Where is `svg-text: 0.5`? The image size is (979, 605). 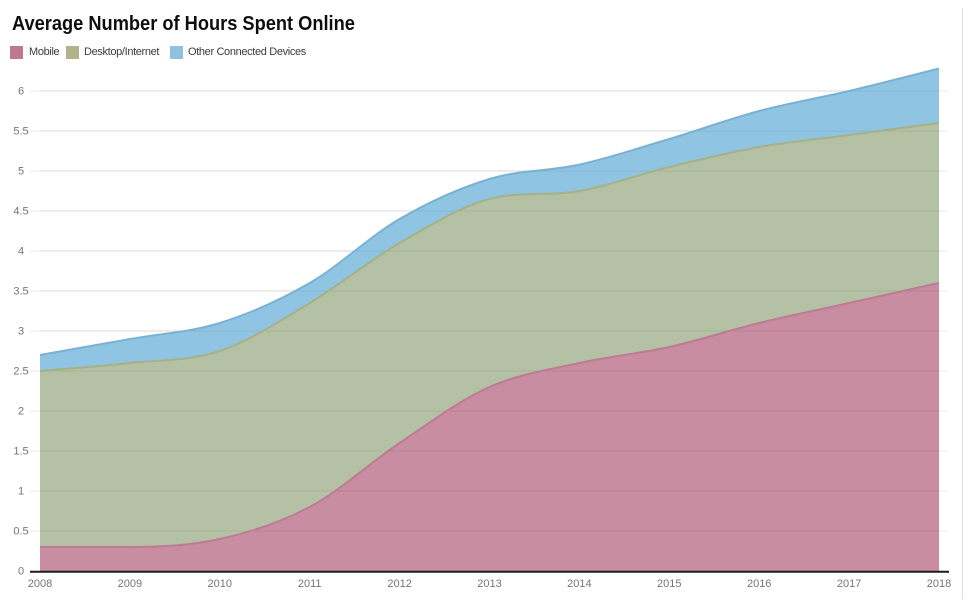
svg-text: 0.5 is located at coordinates (20, 532).